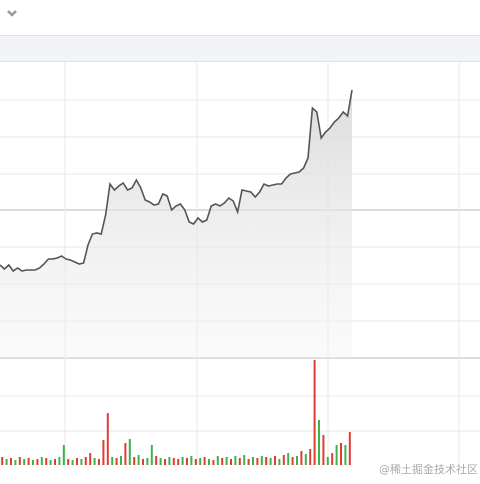 The image size is (480, 484). Describe the element at coordinates (240, 17) in the screenshot. I see `toolbar` at that location.